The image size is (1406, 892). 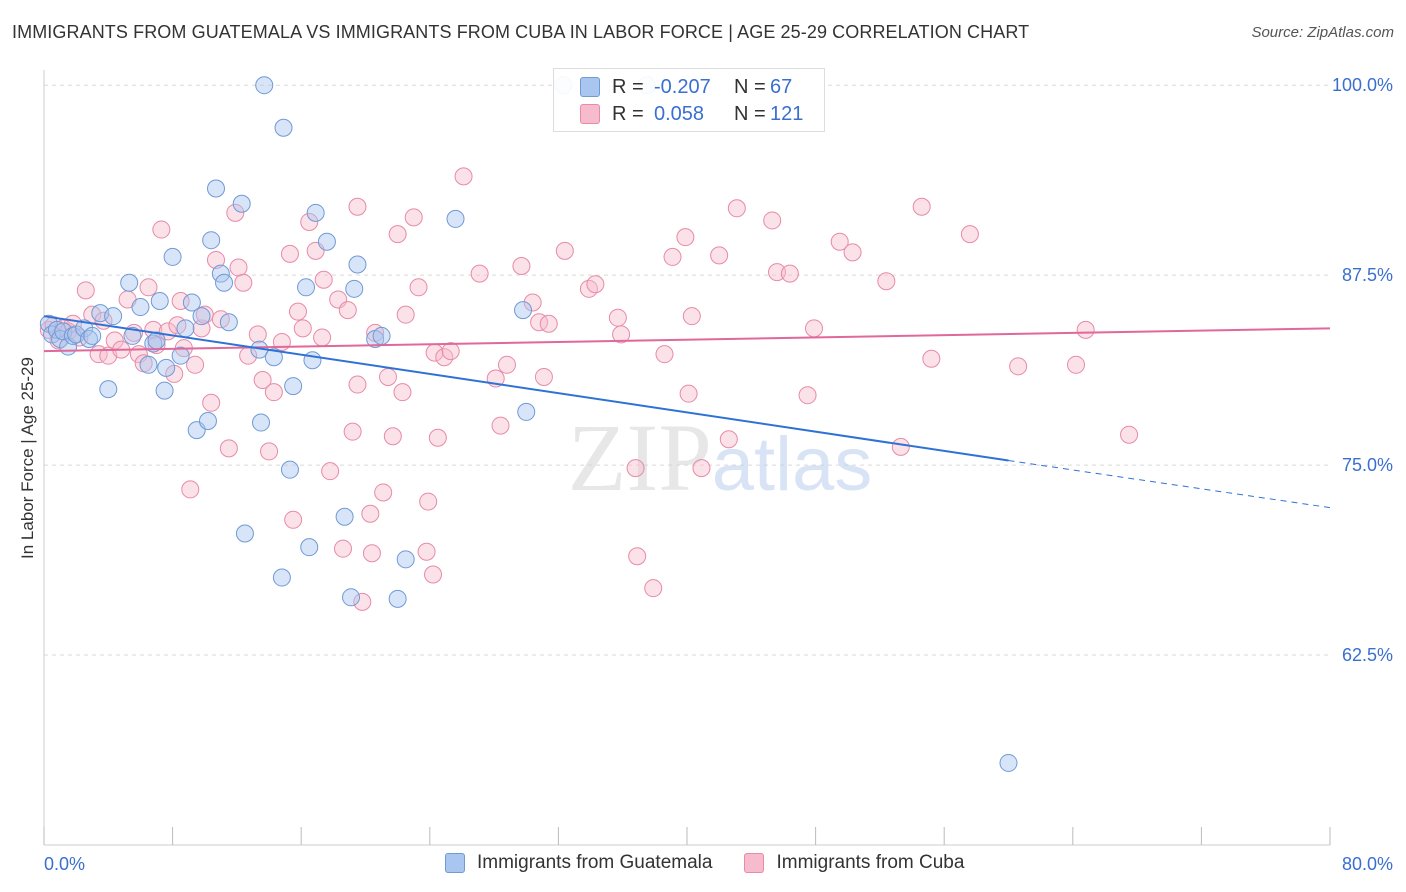 What do you see at coordinates (1322, 32) in the screenshot?
I see `source-label: Source: ZipAtlas.com` at bounding box center [1322, 32].